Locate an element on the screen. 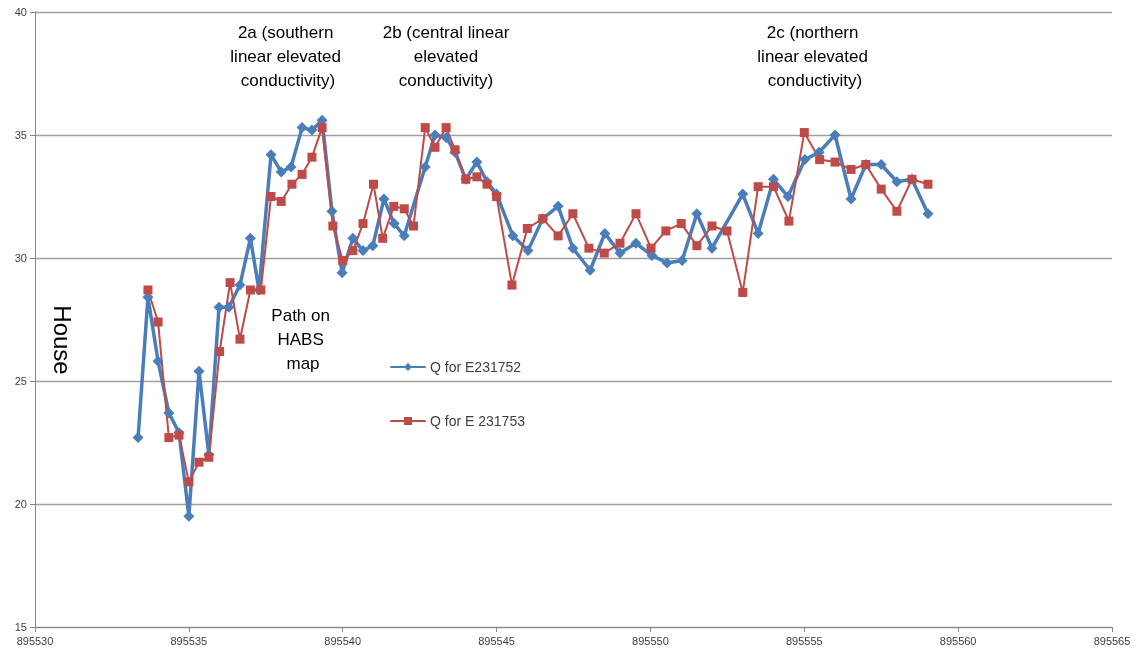  x-tick-label: 895555 is located at coordinates (804, 640).